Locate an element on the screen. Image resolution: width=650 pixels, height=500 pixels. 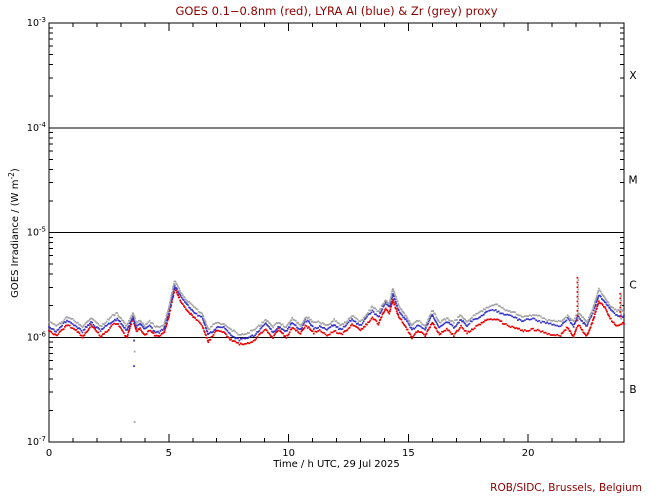
x-tick-label: 20 is located at coordinates (528, 453).